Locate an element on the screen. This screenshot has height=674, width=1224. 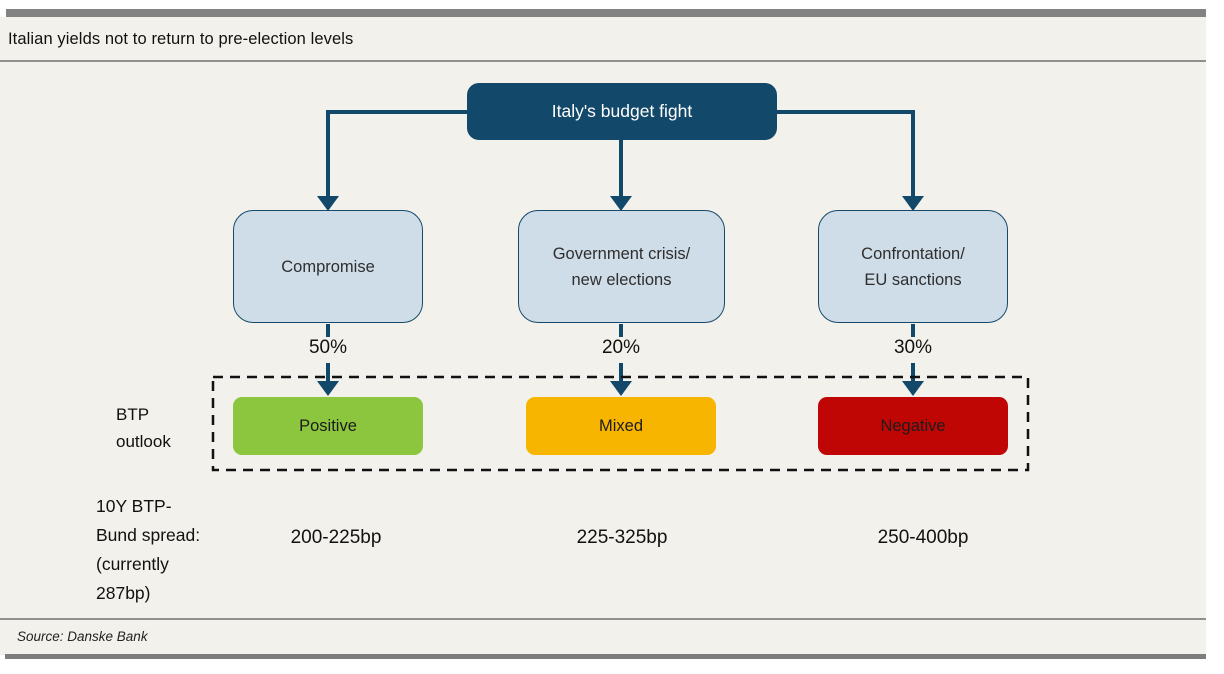
top-rule-bar is located at coordinates (606, 13).